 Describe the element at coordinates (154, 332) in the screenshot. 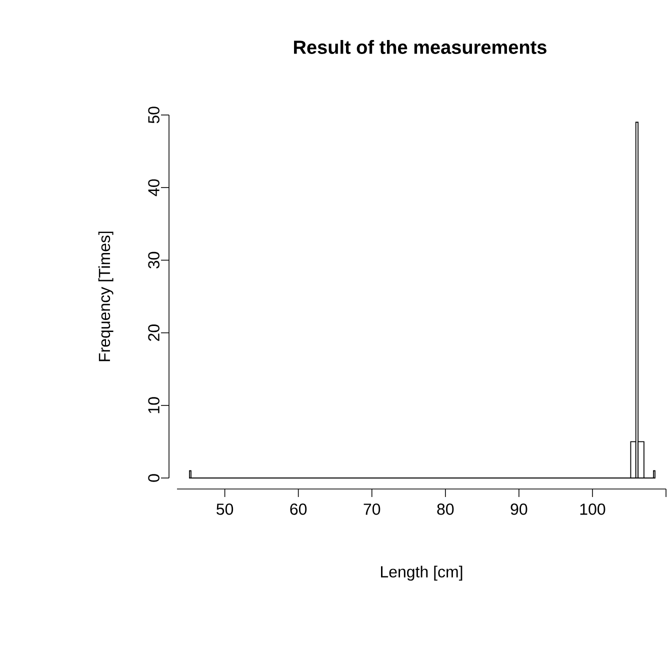

I see `y-tick-label: 20` at that location.